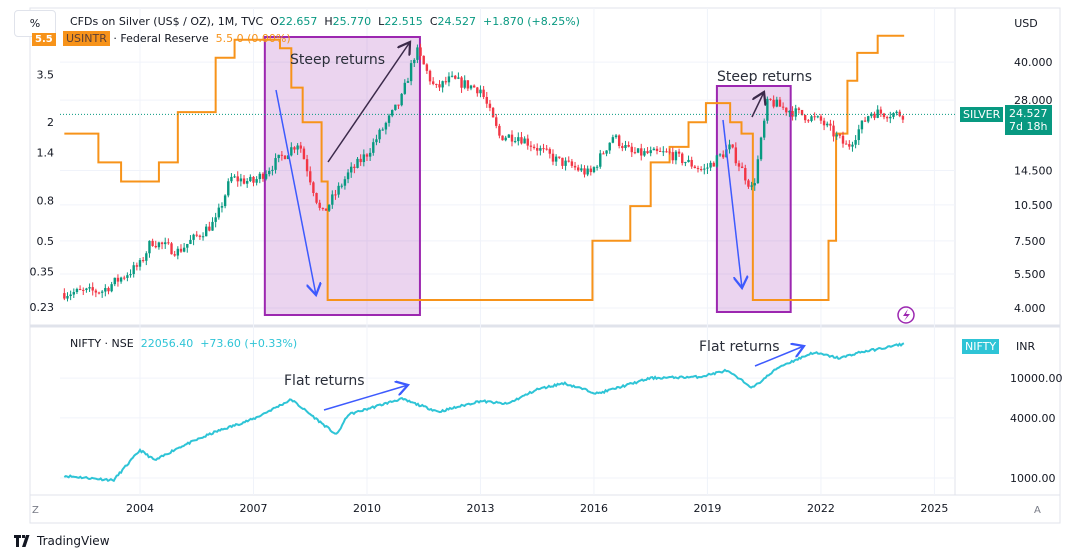  I want to click on nifty-title: NIFTY · NSE, so click(102, 343).